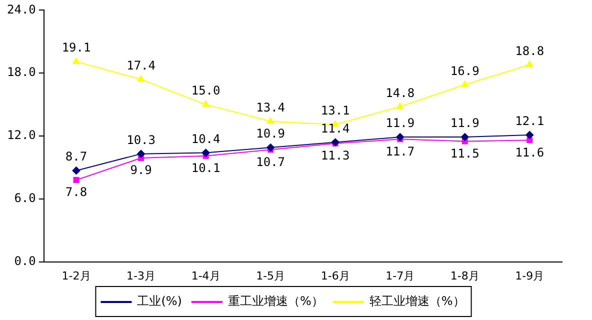 Image resolution: width=592 pixels, height=320 pixels. What do you see at coordinates (529, 51) in the screenshot?
I see `data-label: 18.8` at bounding box center [529, 51].